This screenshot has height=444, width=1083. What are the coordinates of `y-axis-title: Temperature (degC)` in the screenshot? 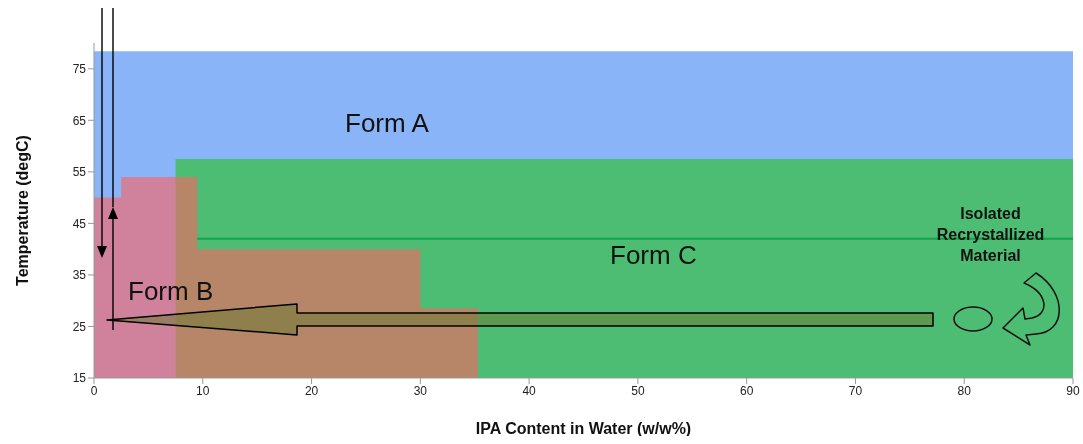 It's located at (22, 210).